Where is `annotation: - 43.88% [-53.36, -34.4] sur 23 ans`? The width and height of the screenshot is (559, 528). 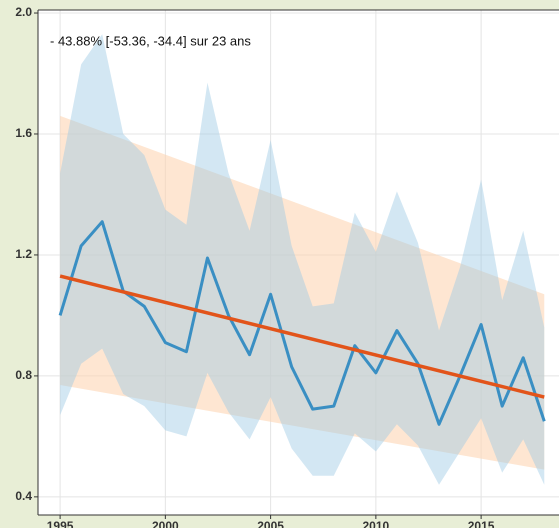 annotation: - 43.88% [-53.36, -34.4] sur 23 ans is located at coordinates (150, 40).